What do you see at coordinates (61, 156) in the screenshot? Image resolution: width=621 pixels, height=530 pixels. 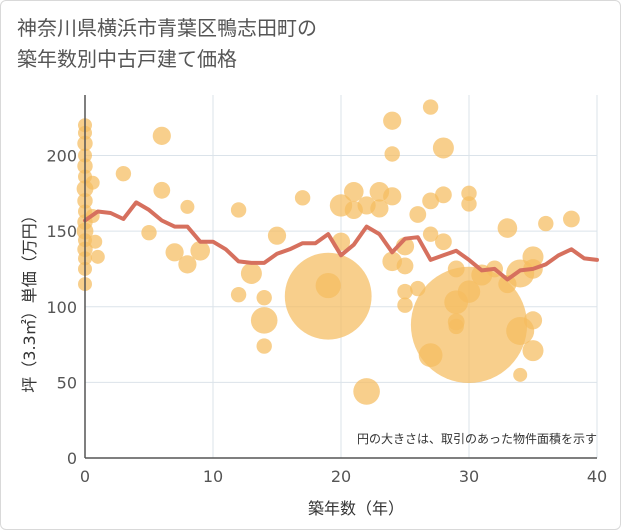 I see `y-tick-label-200: 200` at bounding box center [61, 156].